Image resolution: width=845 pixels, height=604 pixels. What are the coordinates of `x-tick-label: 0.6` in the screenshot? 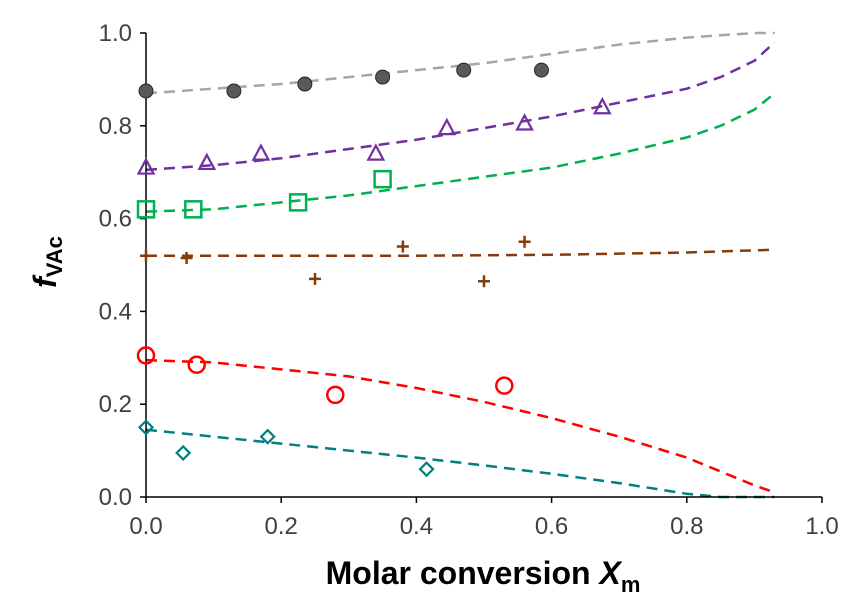 It's located at (551, 526).